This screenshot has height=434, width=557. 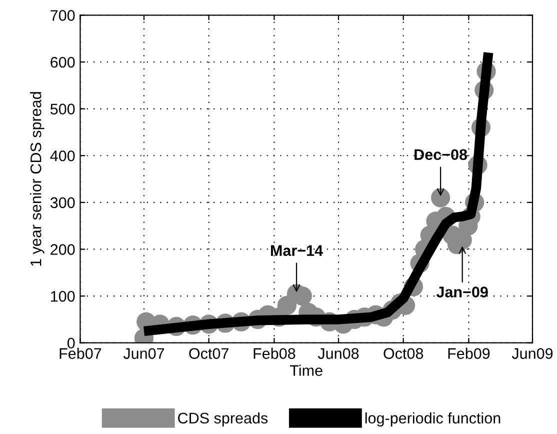 What do you see at coordinates (63, 296) in the screenshot?
I see `y-tick-label: 100` at bounding box center [63, 296].